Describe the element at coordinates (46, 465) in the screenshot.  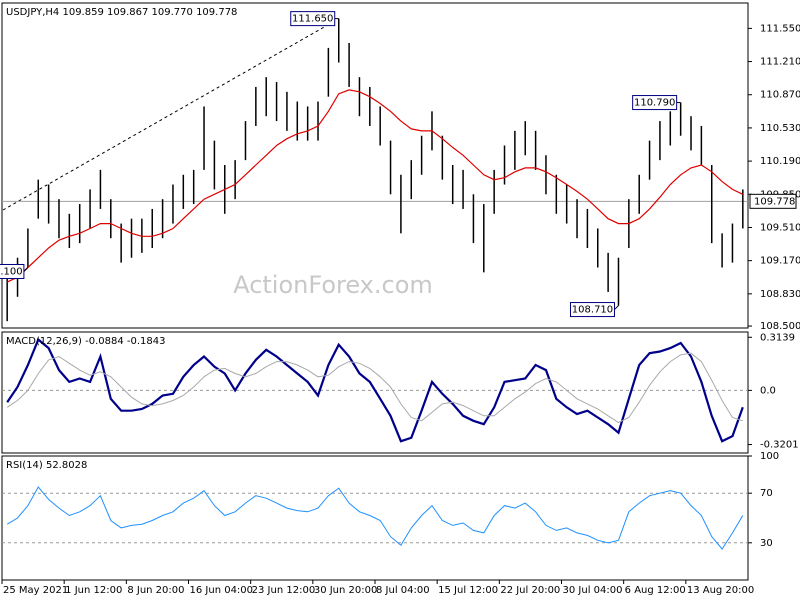
I see `panel-title: RSI(14) 52.8028` at that location.